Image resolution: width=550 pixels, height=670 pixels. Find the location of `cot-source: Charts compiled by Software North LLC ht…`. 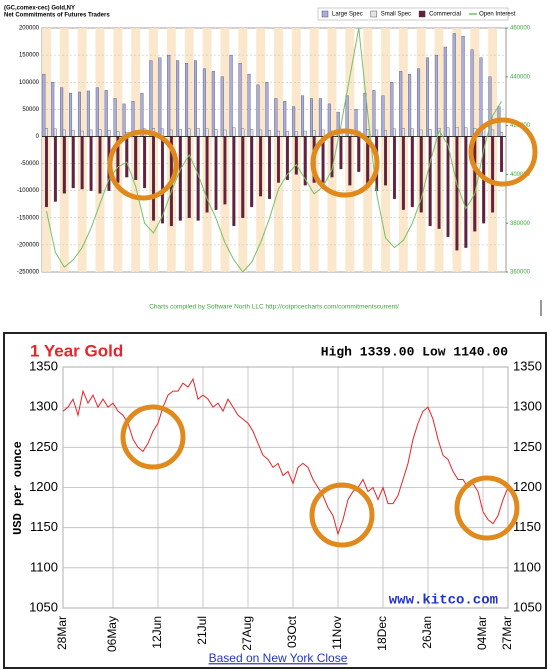

cot-source: Charts compiled by Software North LLC ht… is located at coordinates (274, 307).